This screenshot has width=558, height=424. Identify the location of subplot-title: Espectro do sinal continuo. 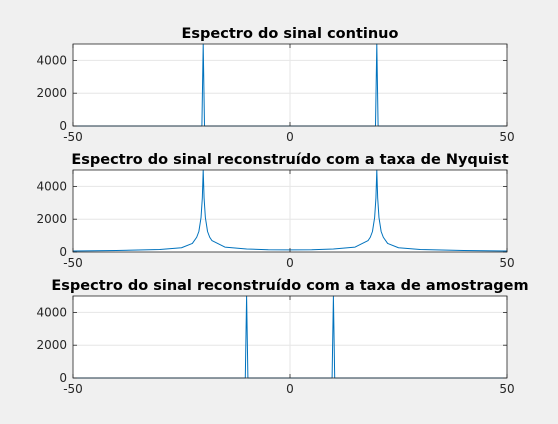
(290, 34).